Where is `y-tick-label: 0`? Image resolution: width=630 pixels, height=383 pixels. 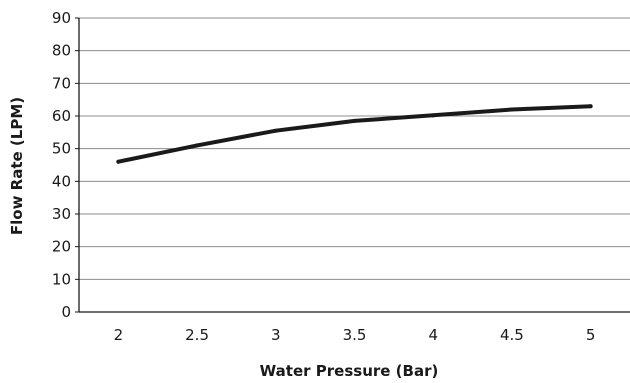 y-tick-label: 0 is located at coordinates (66, 312).